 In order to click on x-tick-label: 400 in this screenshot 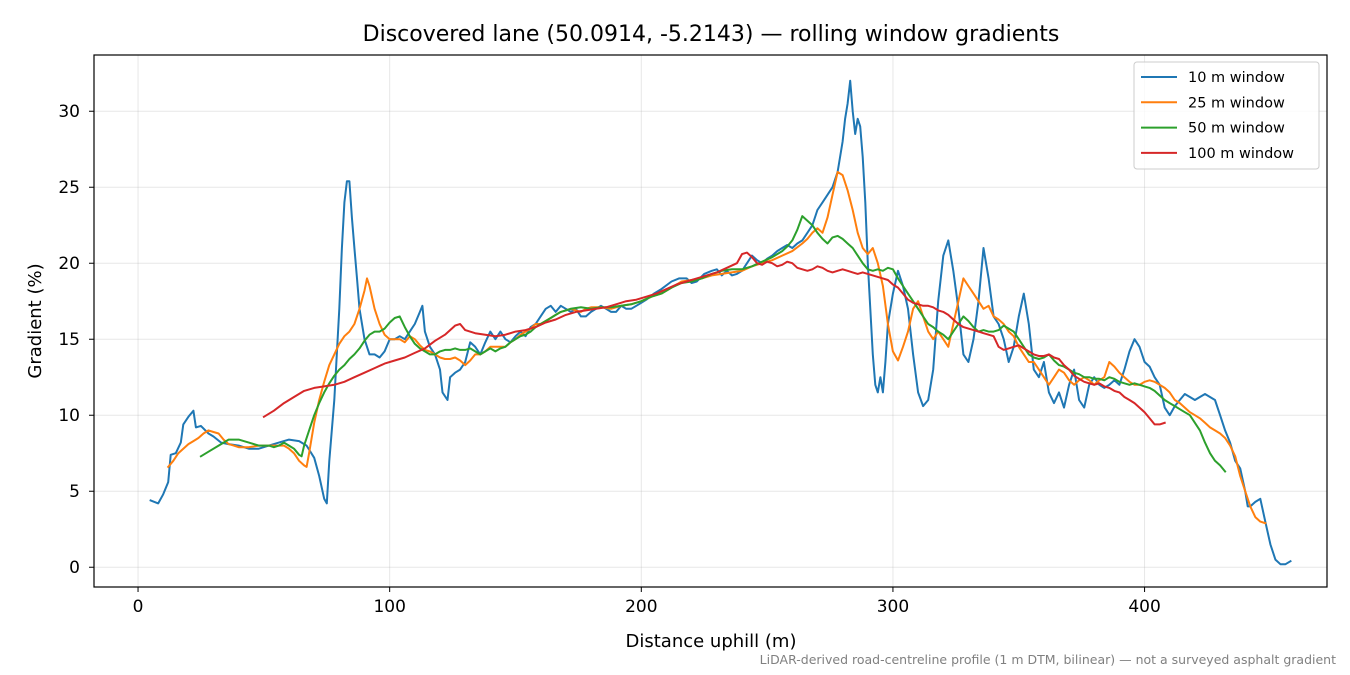, I will do `click(1144, 607)`.